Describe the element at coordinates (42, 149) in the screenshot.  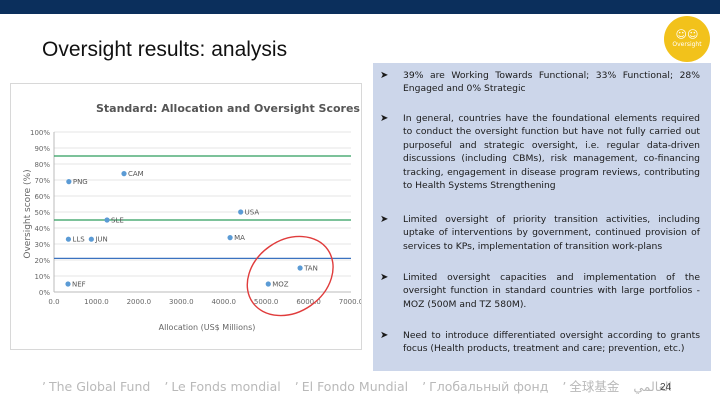
I see `chart-y-tick-label: 90%` at that location.